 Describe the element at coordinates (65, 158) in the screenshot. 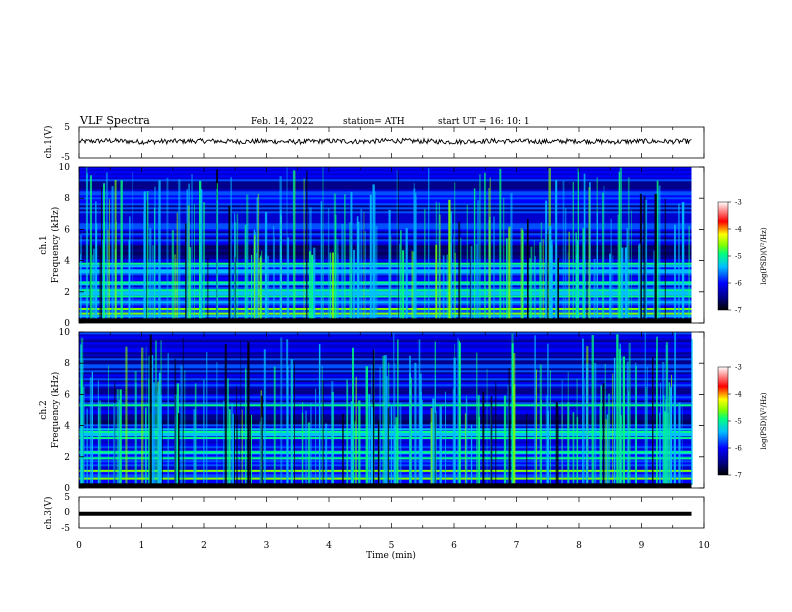

I see `ch1-ytick-label: -5` at that location.